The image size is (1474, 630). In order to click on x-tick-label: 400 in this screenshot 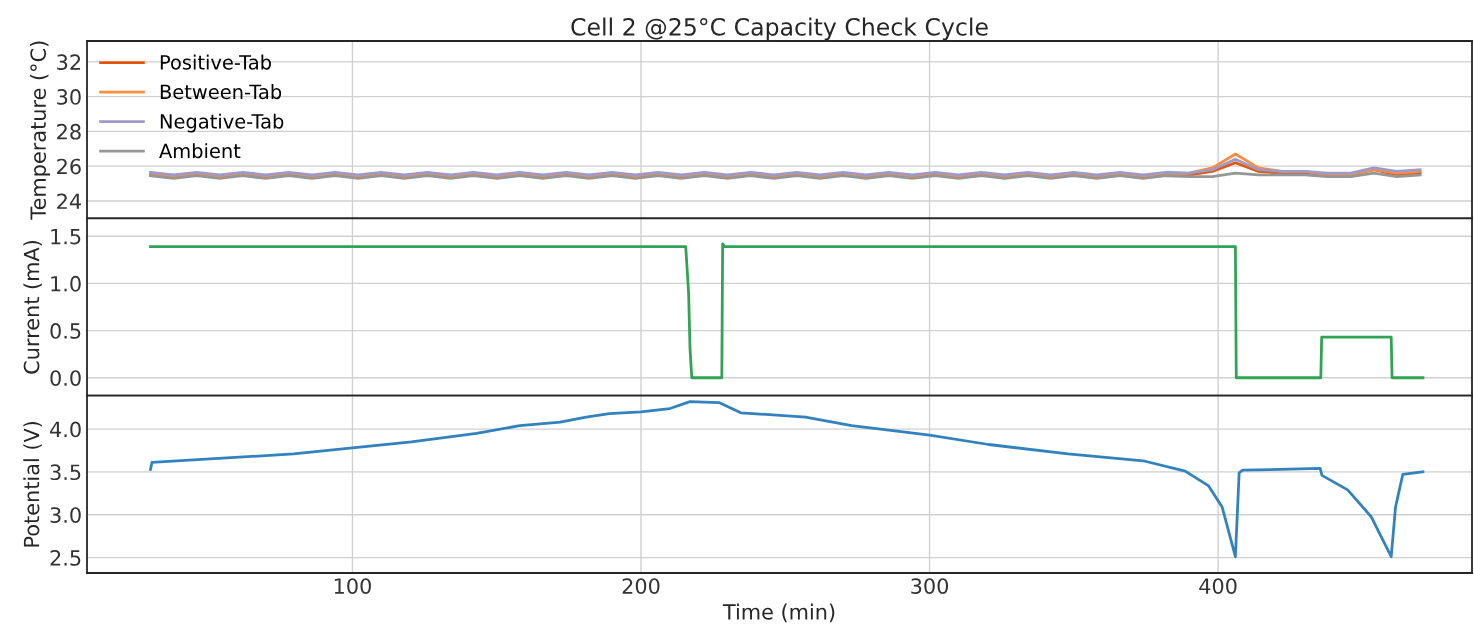, I will do `click(1218, 586)`.